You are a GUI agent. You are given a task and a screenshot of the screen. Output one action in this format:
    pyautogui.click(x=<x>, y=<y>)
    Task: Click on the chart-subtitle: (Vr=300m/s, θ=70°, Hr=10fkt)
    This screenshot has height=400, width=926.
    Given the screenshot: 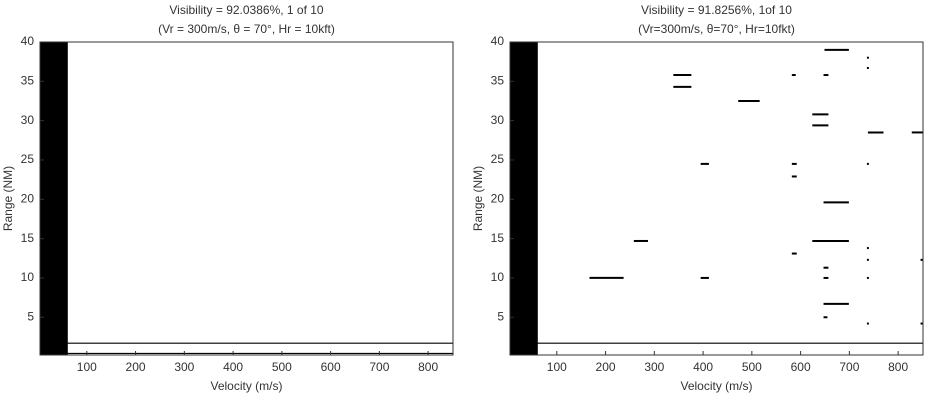 What is the action you would take?
    pyautogui.click(x=716, y=29)
    